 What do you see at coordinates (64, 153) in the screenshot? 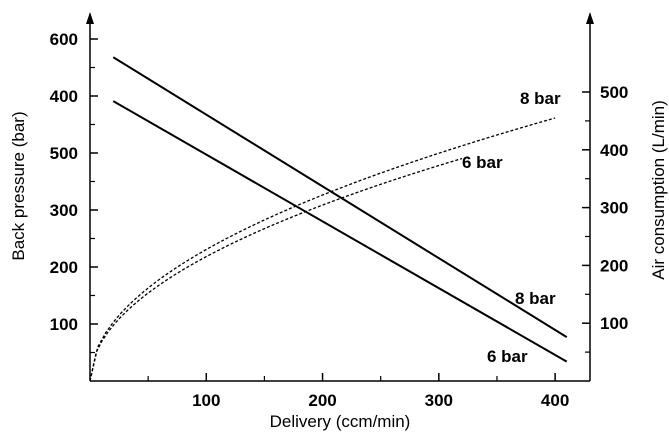
I see `y-left-tick-label: 500` at bounding box center [64, 153].